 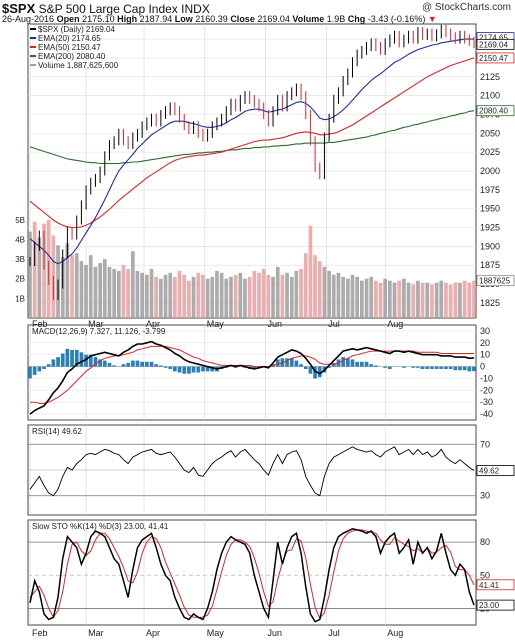 I want to click on ema200-line, so click(x=252, y=137).